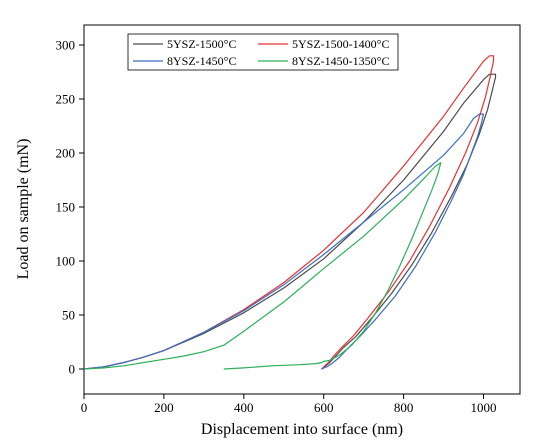 This screenshot has height=444, width=550. What do you see at coordinates (164, 407) in the screenshot?
I see `x-tick-label: 200` at bounding box center [164, 407].